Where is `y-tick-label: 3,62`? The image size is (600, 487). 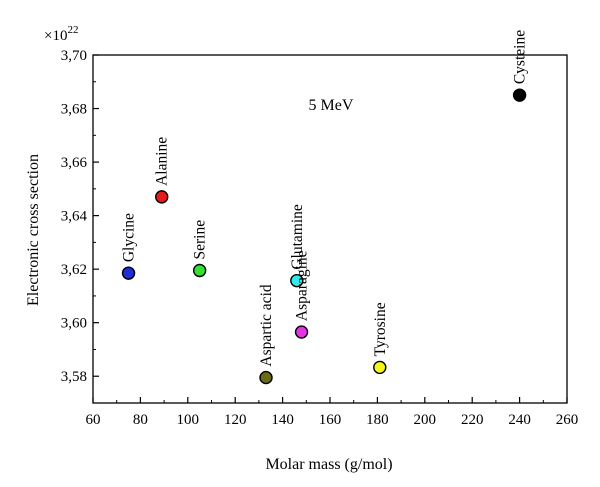
y-tick-label: 3,62 is located at coordinates (74, 270).